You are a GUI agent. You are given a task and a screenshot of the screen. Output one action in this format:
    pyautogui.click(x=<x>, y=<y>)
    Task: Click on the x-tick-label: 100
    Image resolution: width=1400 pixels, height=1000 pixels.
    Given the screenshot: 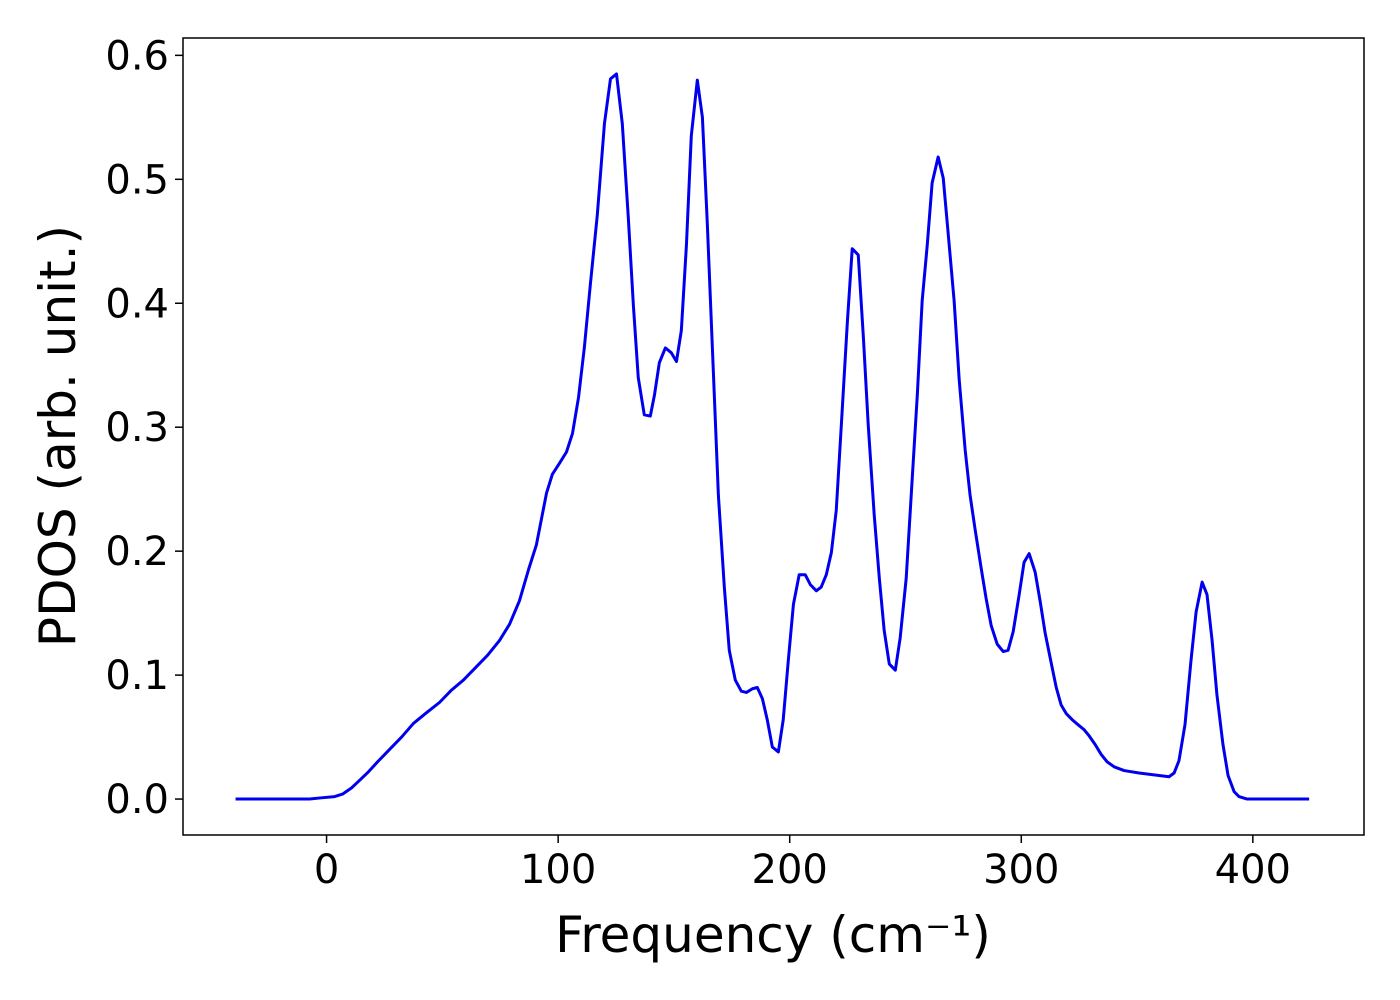 What is the action you would take?
    pyautogui.click(x=558, y=870)
    